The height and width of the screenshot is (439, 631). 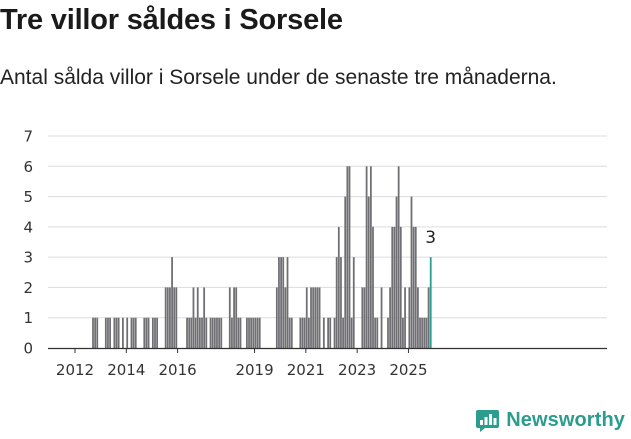 I want to click on bar-chart-speech-icon, so click(x=488, y=421).